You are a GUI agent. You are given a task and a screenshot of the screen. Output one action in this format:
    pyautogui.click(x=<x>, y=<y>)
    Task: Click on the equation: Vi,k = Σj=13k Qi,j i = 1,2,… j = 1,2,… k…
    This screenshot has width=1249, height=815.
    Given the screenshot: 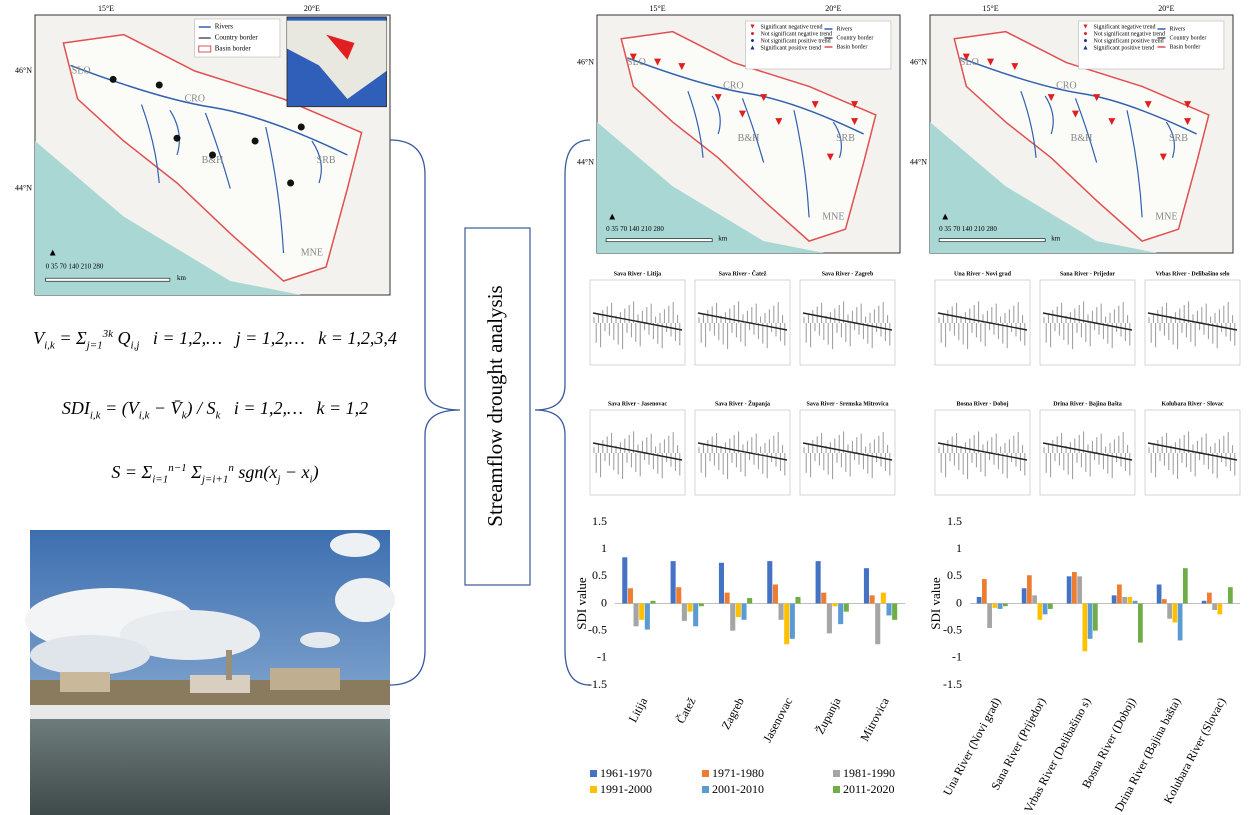 What is the action you would take?
    pyautogui.click(x=215, y=340)
    